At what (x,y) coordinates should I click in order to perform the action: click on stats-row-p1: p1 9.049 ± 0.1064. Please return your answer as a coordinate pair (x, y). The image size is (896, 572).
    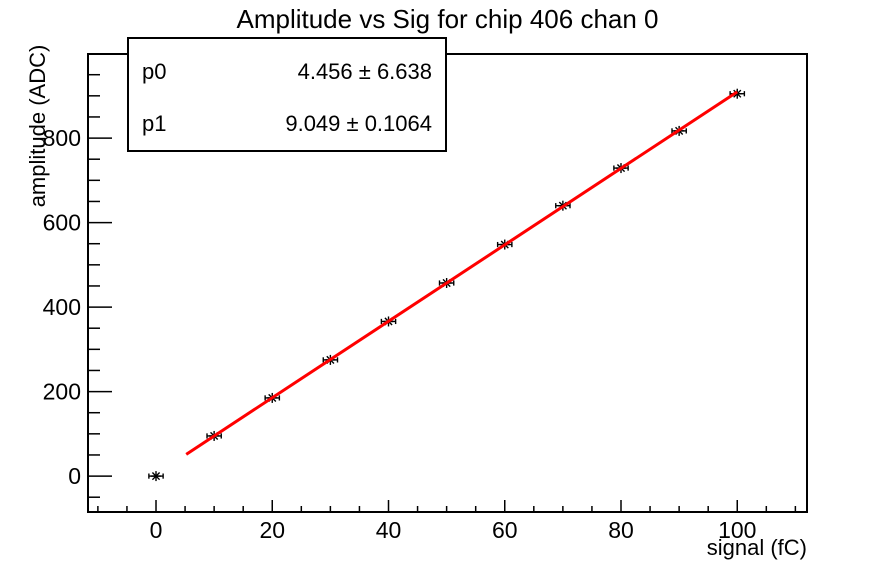
    Looking at the image, I should click on (287, 124).